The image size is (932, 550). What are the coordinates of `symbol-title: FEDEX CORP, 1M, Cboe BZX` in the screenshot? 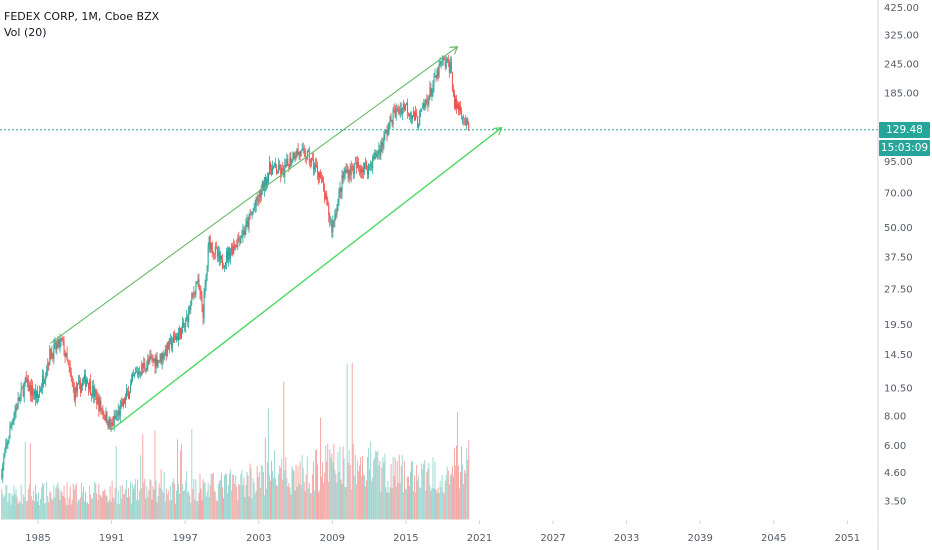 It's located at (82, 16).